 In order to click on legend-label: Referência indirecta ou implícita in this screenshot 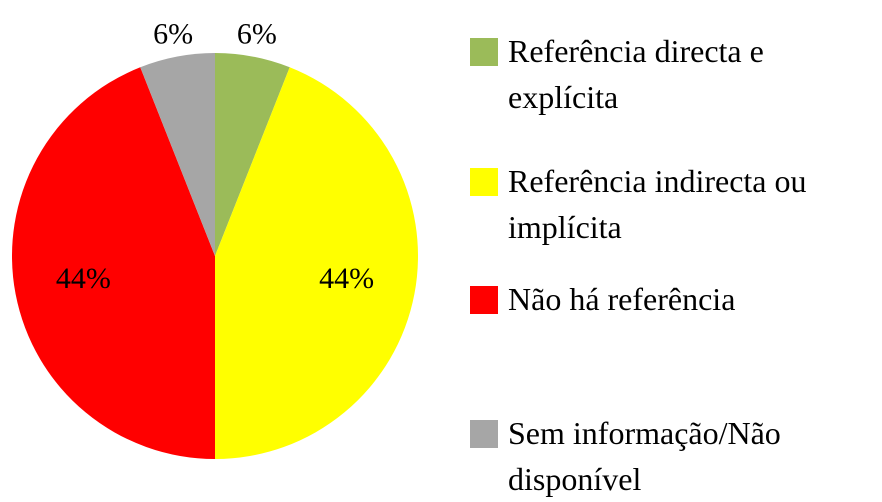, I will do `click(657, 204)`.